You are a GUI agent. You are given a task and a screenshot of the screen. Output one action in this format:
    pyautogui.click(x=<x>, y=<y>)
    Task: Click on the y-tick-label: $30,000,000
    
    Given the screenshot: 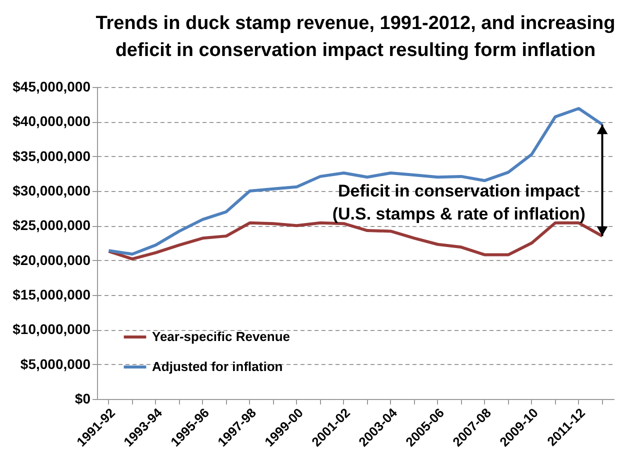 What is the action you would take?
    pyautogui.click(x=51, y=190)
    